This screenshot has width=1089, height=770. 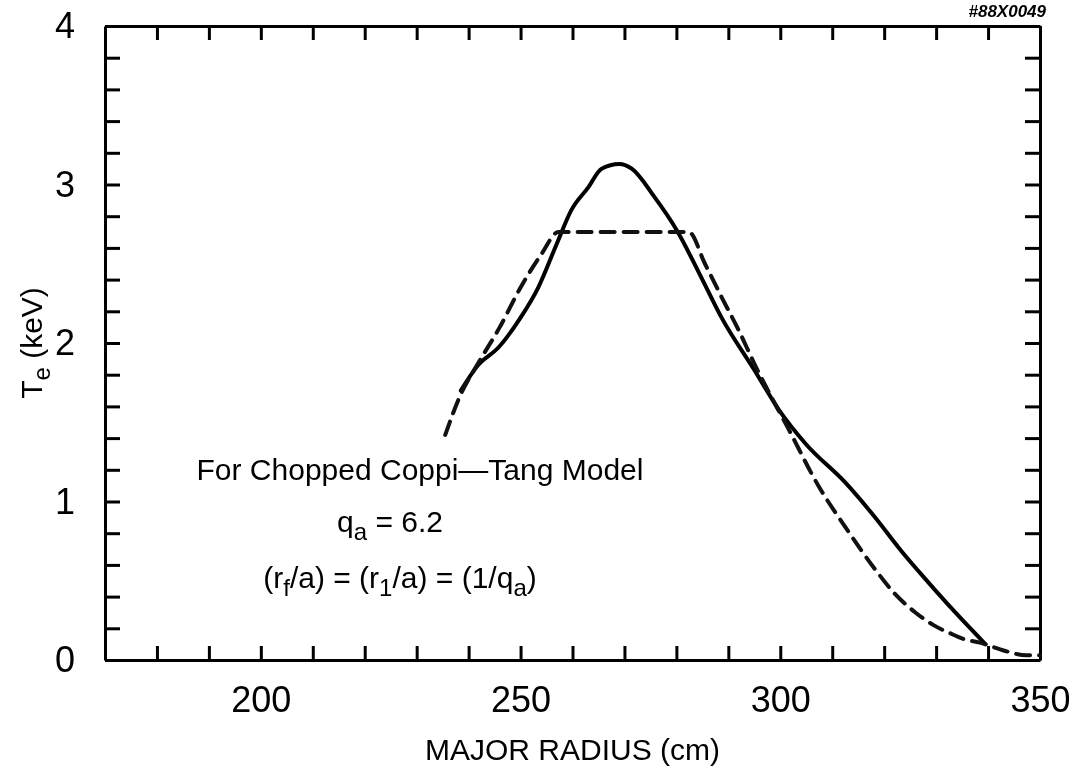 I want to click on x-tick-label: 200, so click(x=261, y=699).